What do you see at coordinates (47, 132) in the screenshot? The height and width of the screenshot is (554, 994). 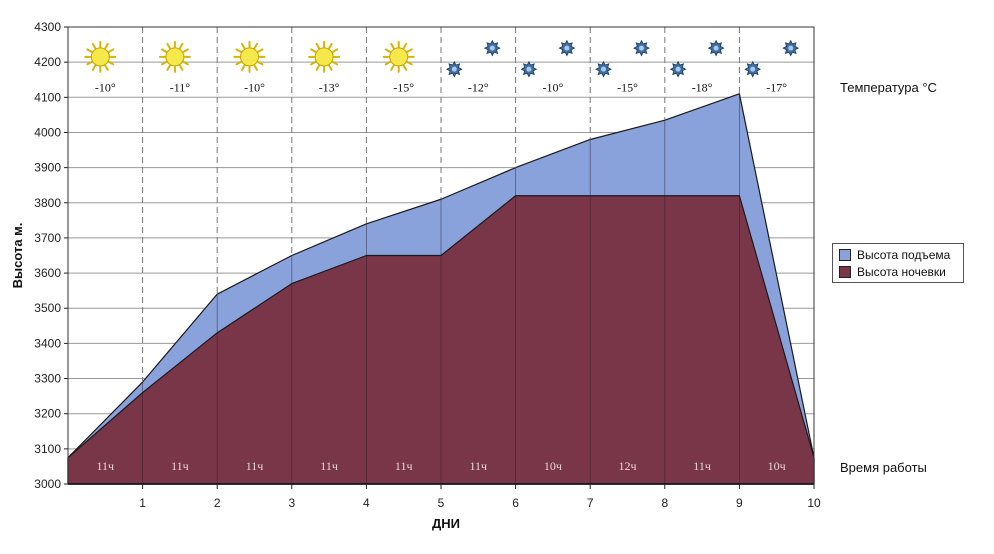 I see `y-tick-label: 4000` at bounding box center [47, 132].